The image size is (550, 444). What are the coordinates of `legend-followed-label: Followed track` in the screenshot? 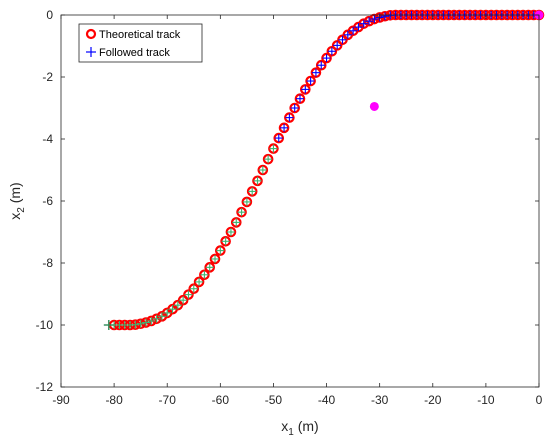 It's located at (134, 53).